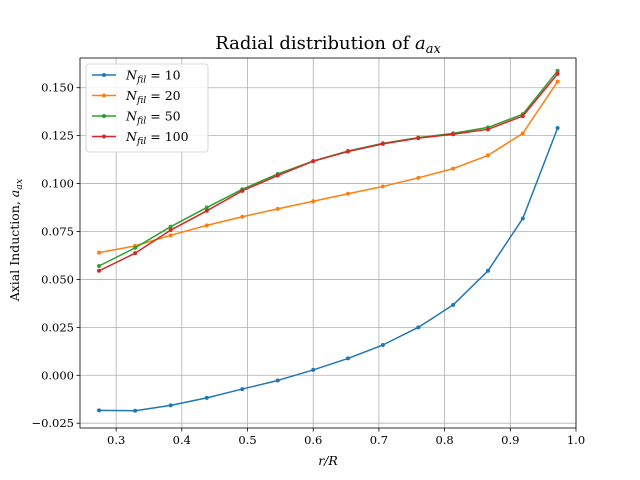 The image size is (640, 480). What do you see at coordinates (315, 43) in the screenshot?
I see `chart-title-prefix: Radial distribution of` at bounding box center [315, 43].